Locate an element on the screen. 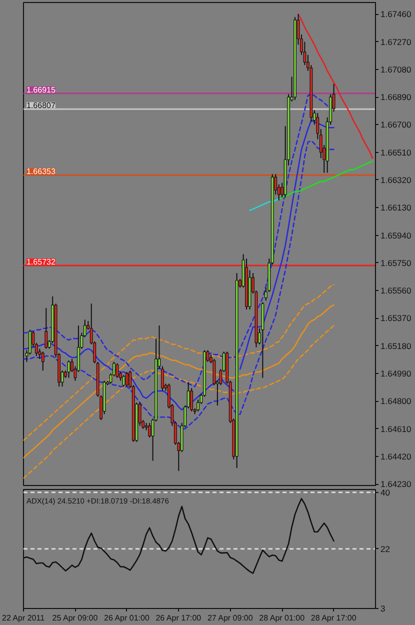  y-tick-label: 40 is located at coordinates (385, 492).